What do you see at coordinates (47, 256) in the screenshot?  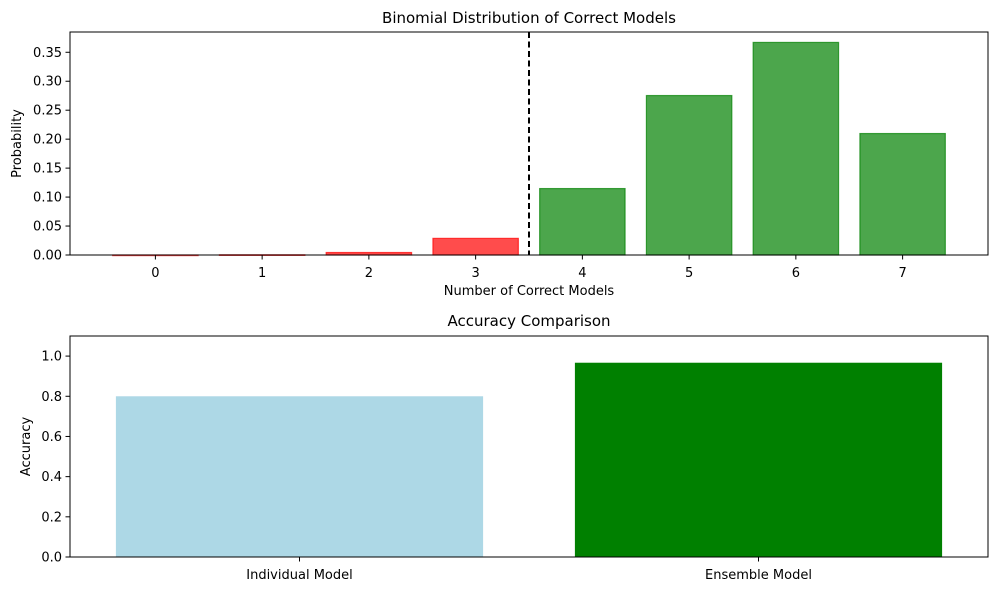 I see `chart1-y-tick-label-0: 0.00` at bounding box center [47, 256].